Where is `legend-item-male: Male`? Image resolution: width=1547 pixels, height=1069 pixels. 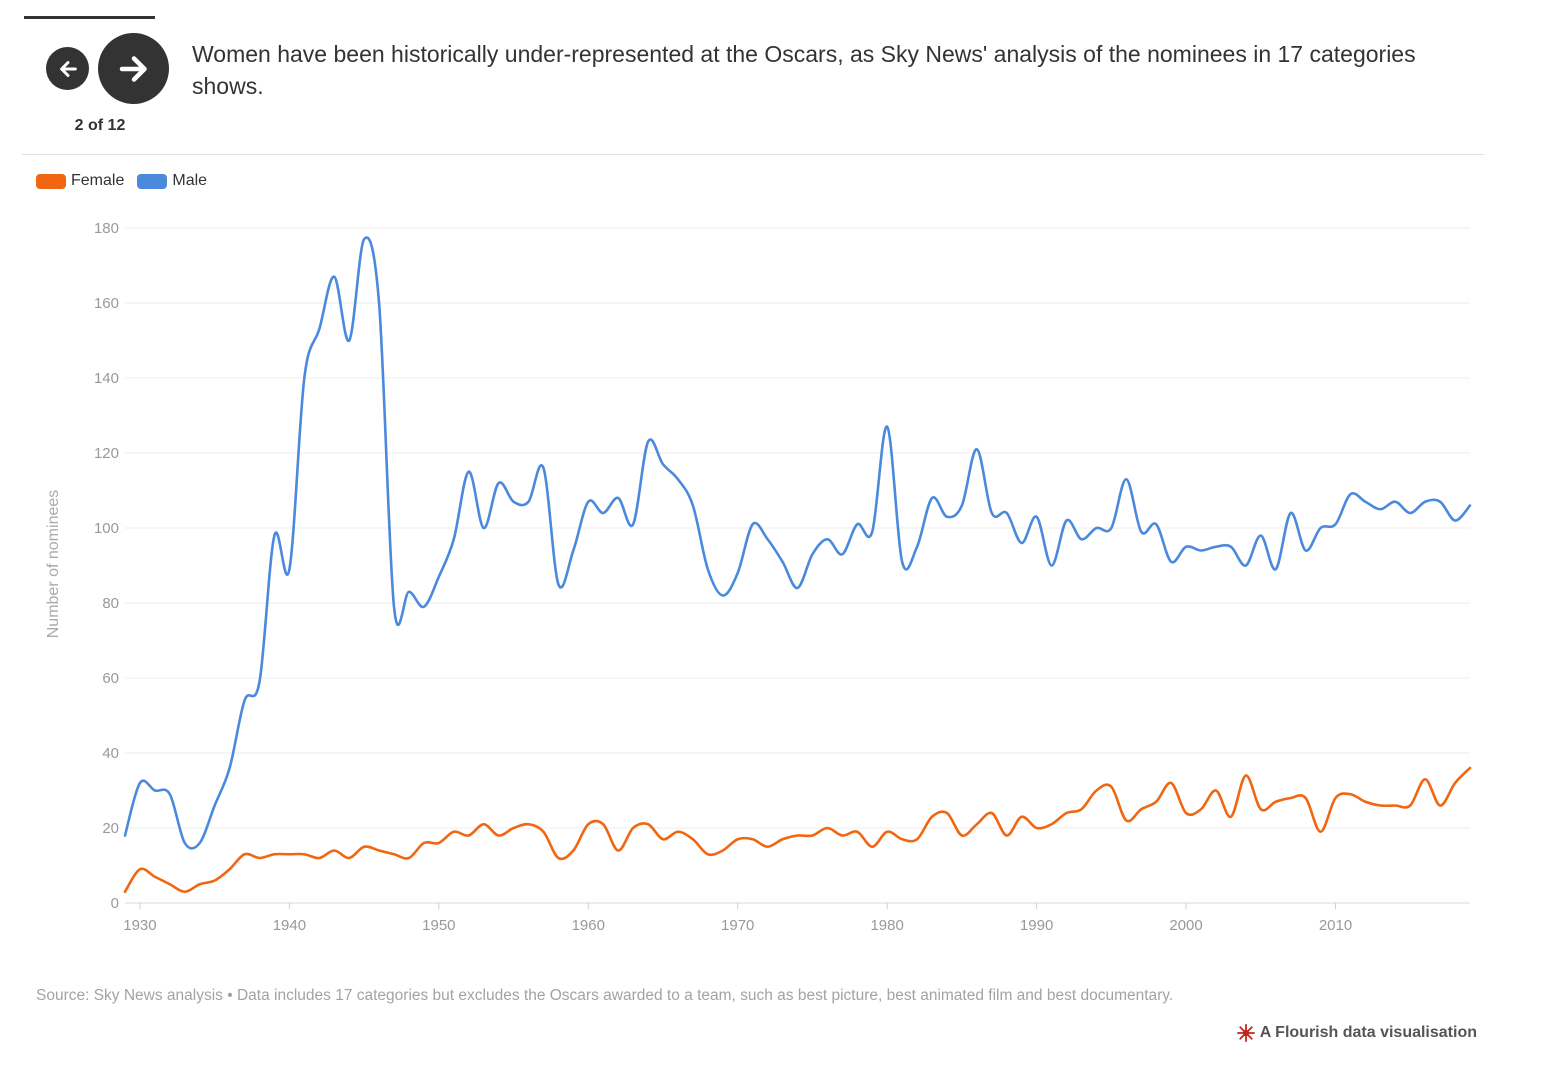 legend-item-male: Male is located at coordinates (172, 181).